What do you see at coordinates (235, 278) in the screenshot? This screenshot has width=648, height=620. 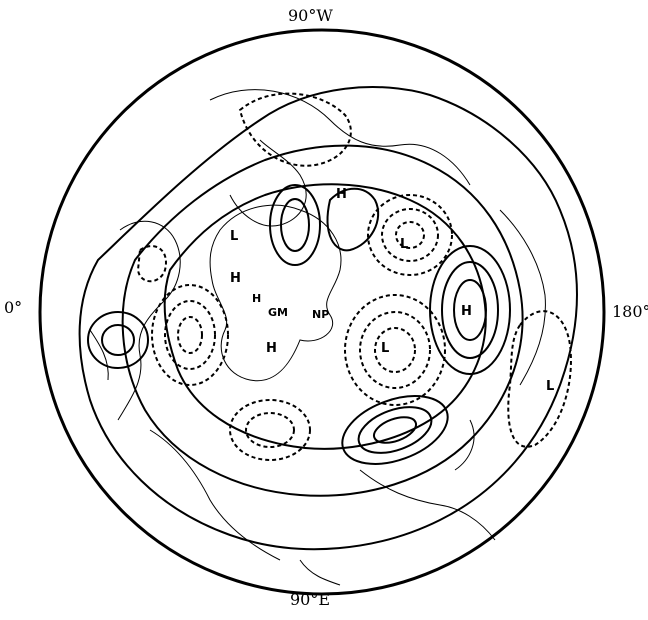 I see `center-h-greenland: H` at bounding box center [235, 278].